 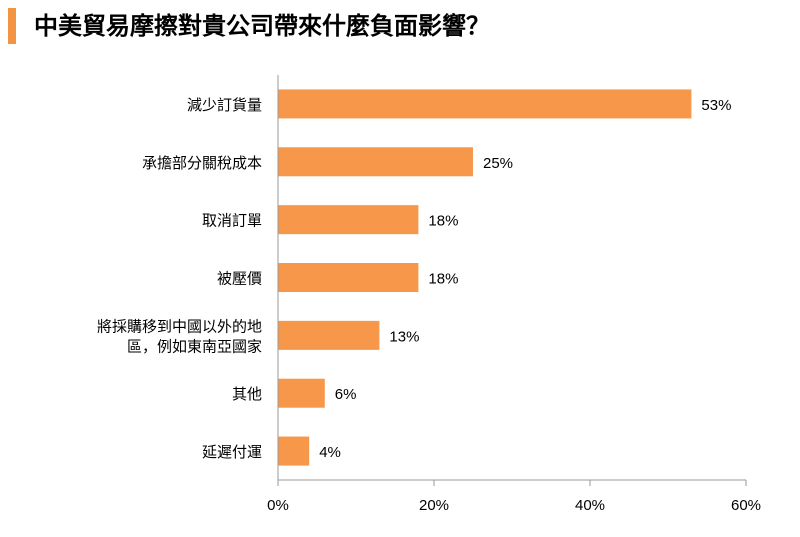 What do you see at coordinates (498, 163) in the screenshot?
I see `data-label: 25%` at bounding box center [498, 163].